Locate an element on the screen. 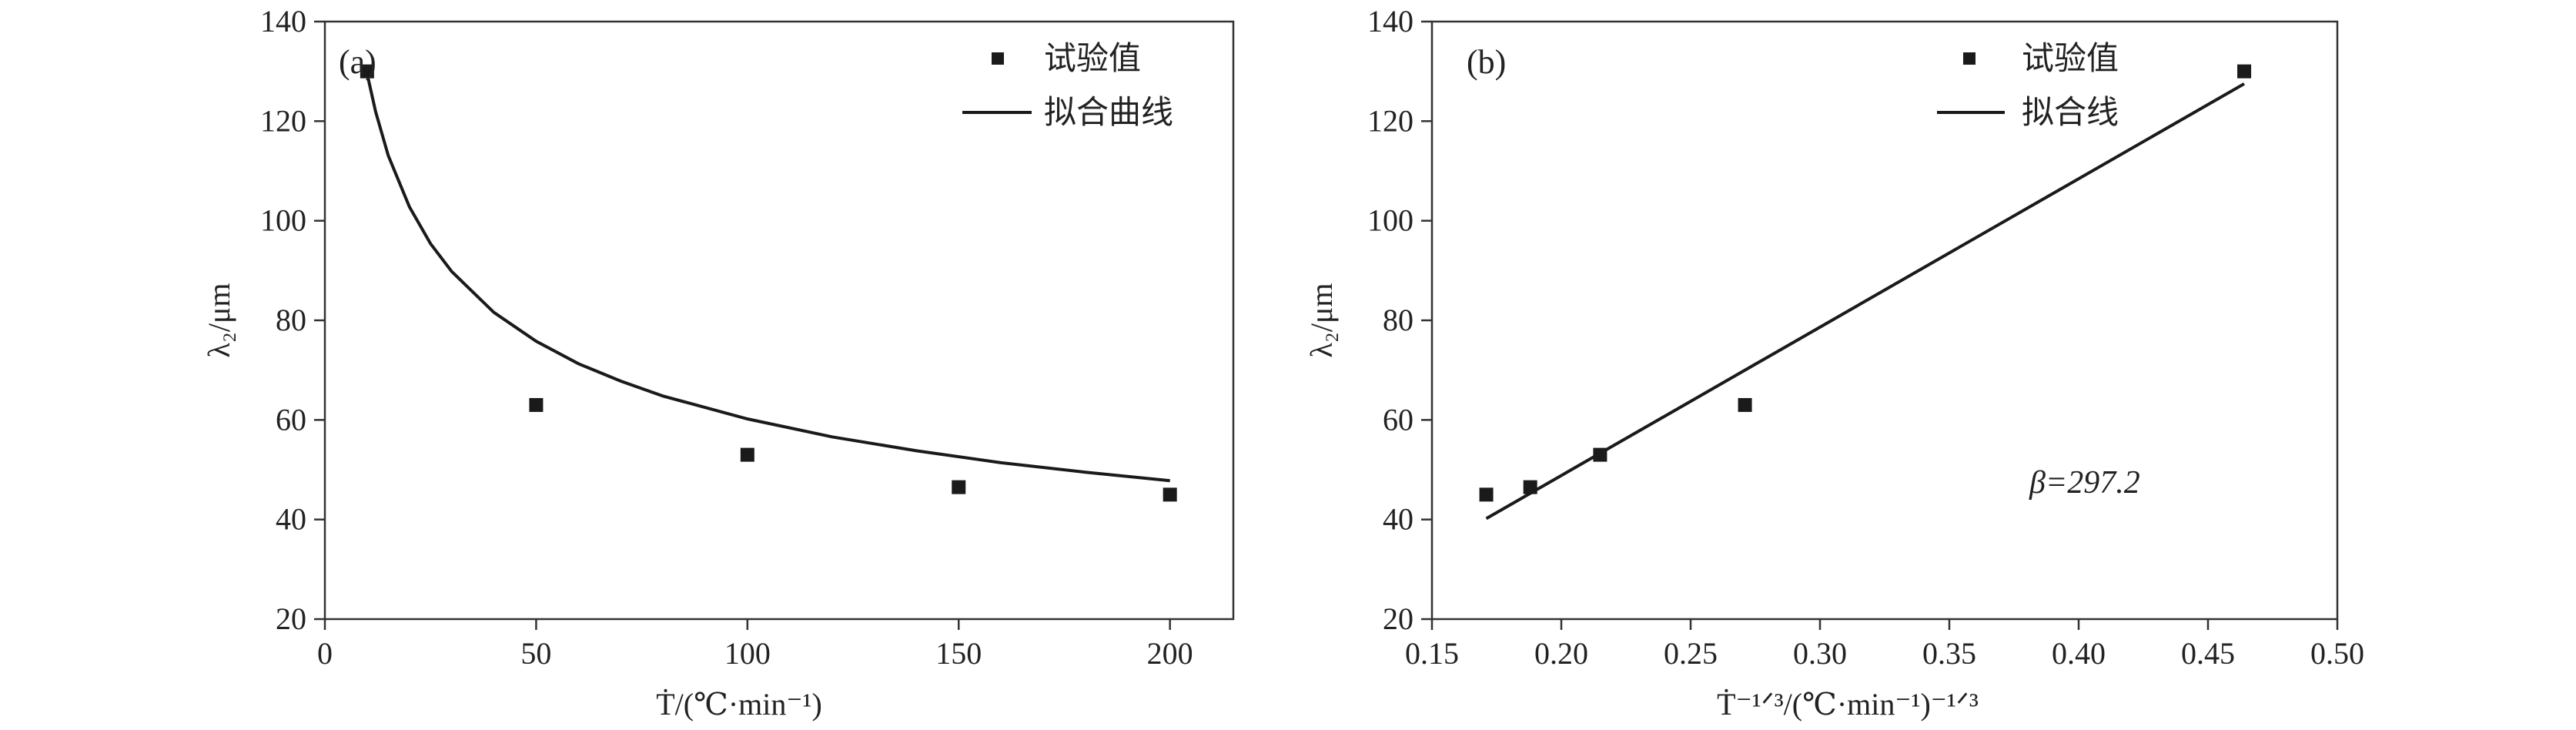  panel-a-legend-marker-points is located at coordinates (998, 58).